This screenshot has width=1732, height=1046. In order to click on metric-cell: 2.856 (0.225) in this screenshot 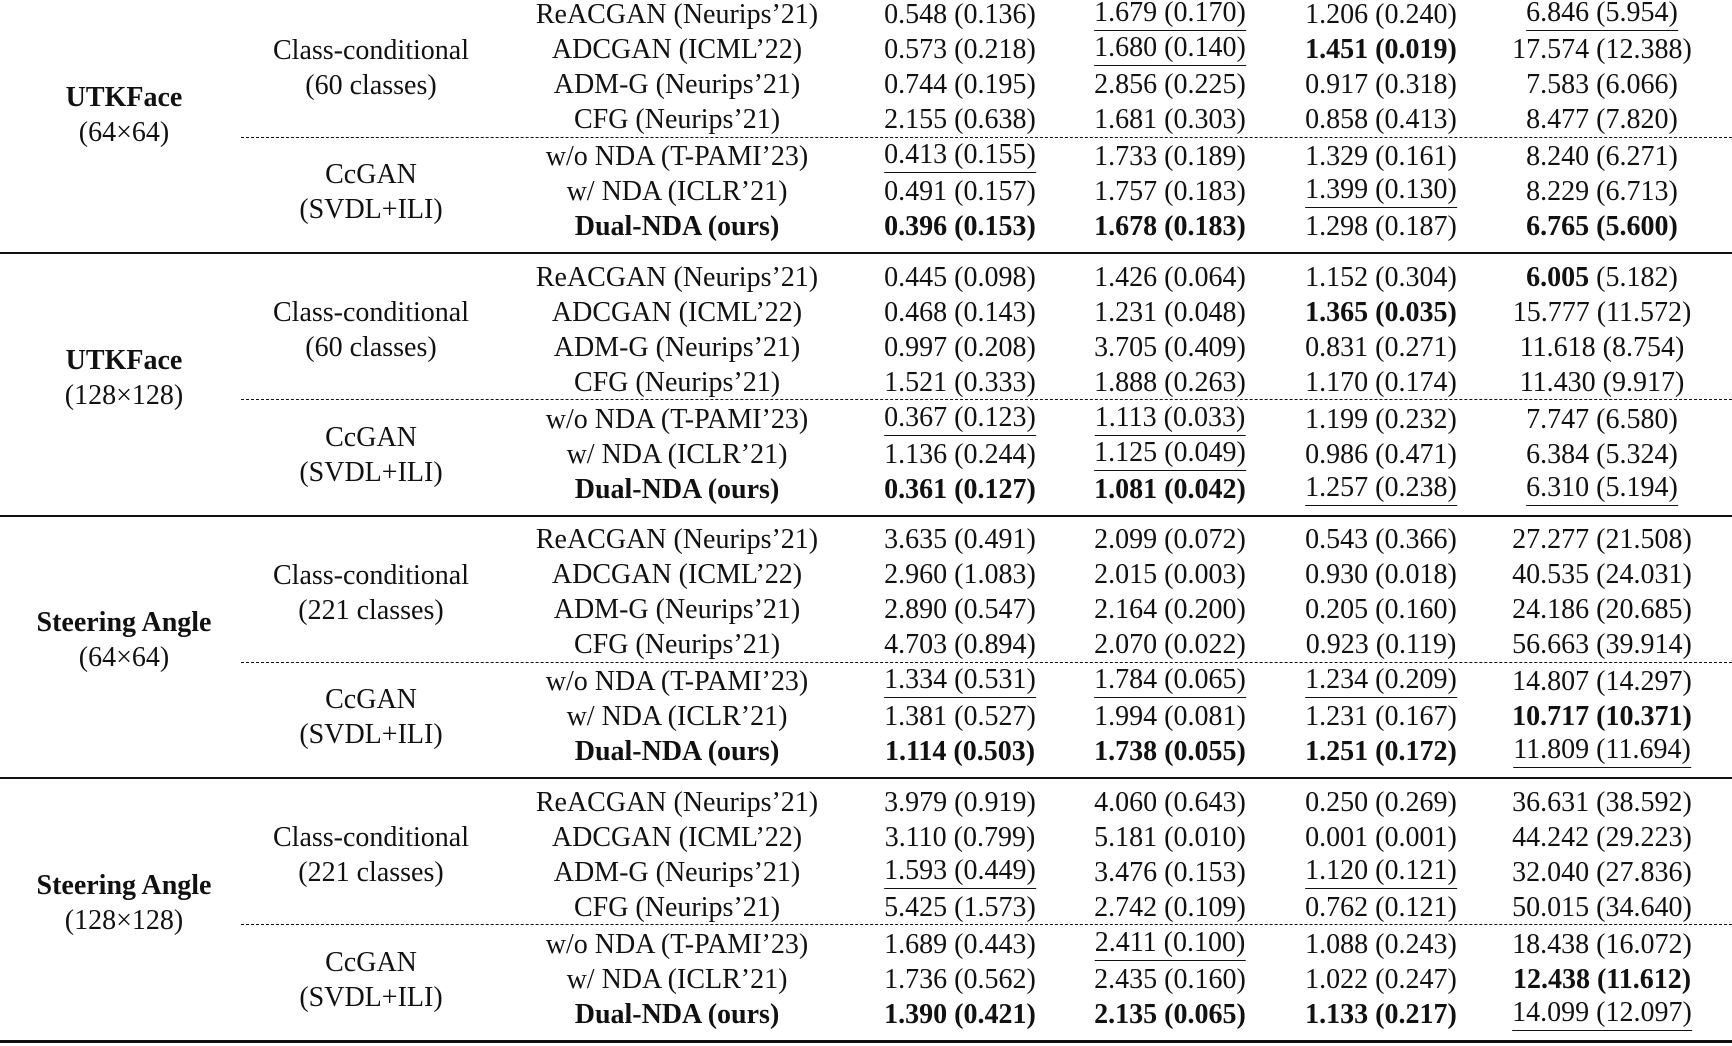, I will do `click(1170, 85)`.